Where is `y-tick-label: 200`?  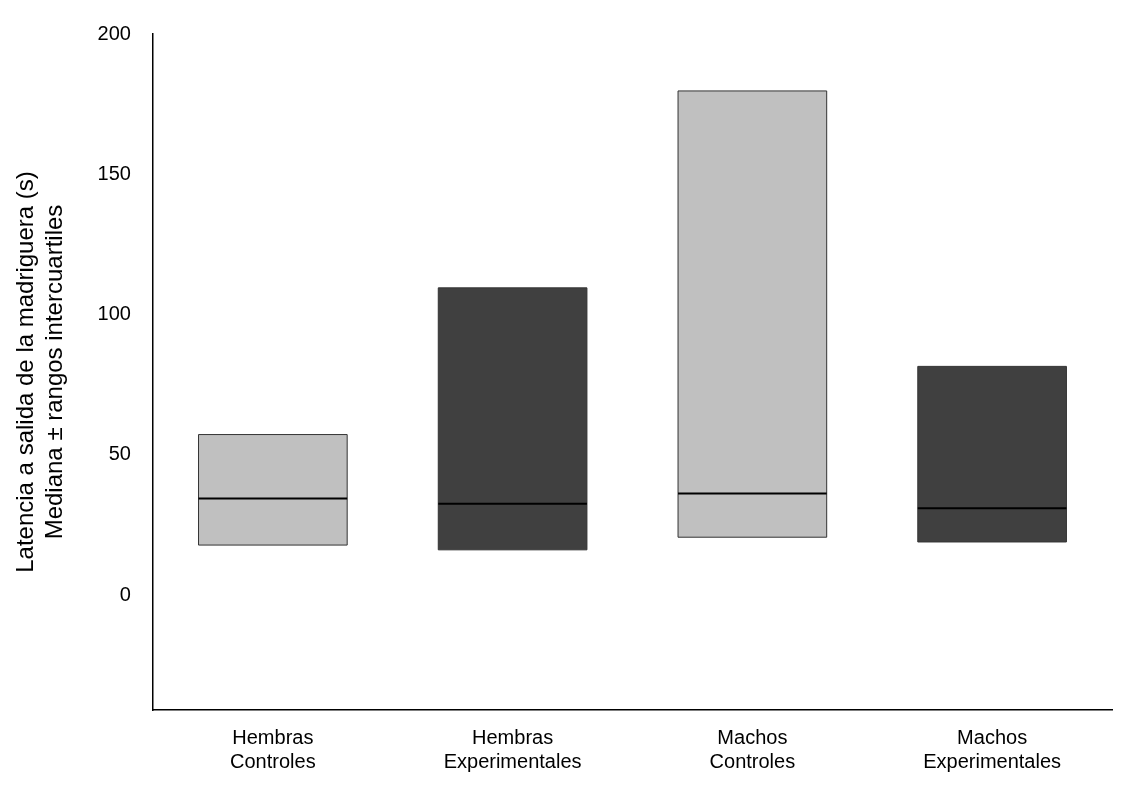 y-tick-label: 200 is located at coordinates (114, 32).